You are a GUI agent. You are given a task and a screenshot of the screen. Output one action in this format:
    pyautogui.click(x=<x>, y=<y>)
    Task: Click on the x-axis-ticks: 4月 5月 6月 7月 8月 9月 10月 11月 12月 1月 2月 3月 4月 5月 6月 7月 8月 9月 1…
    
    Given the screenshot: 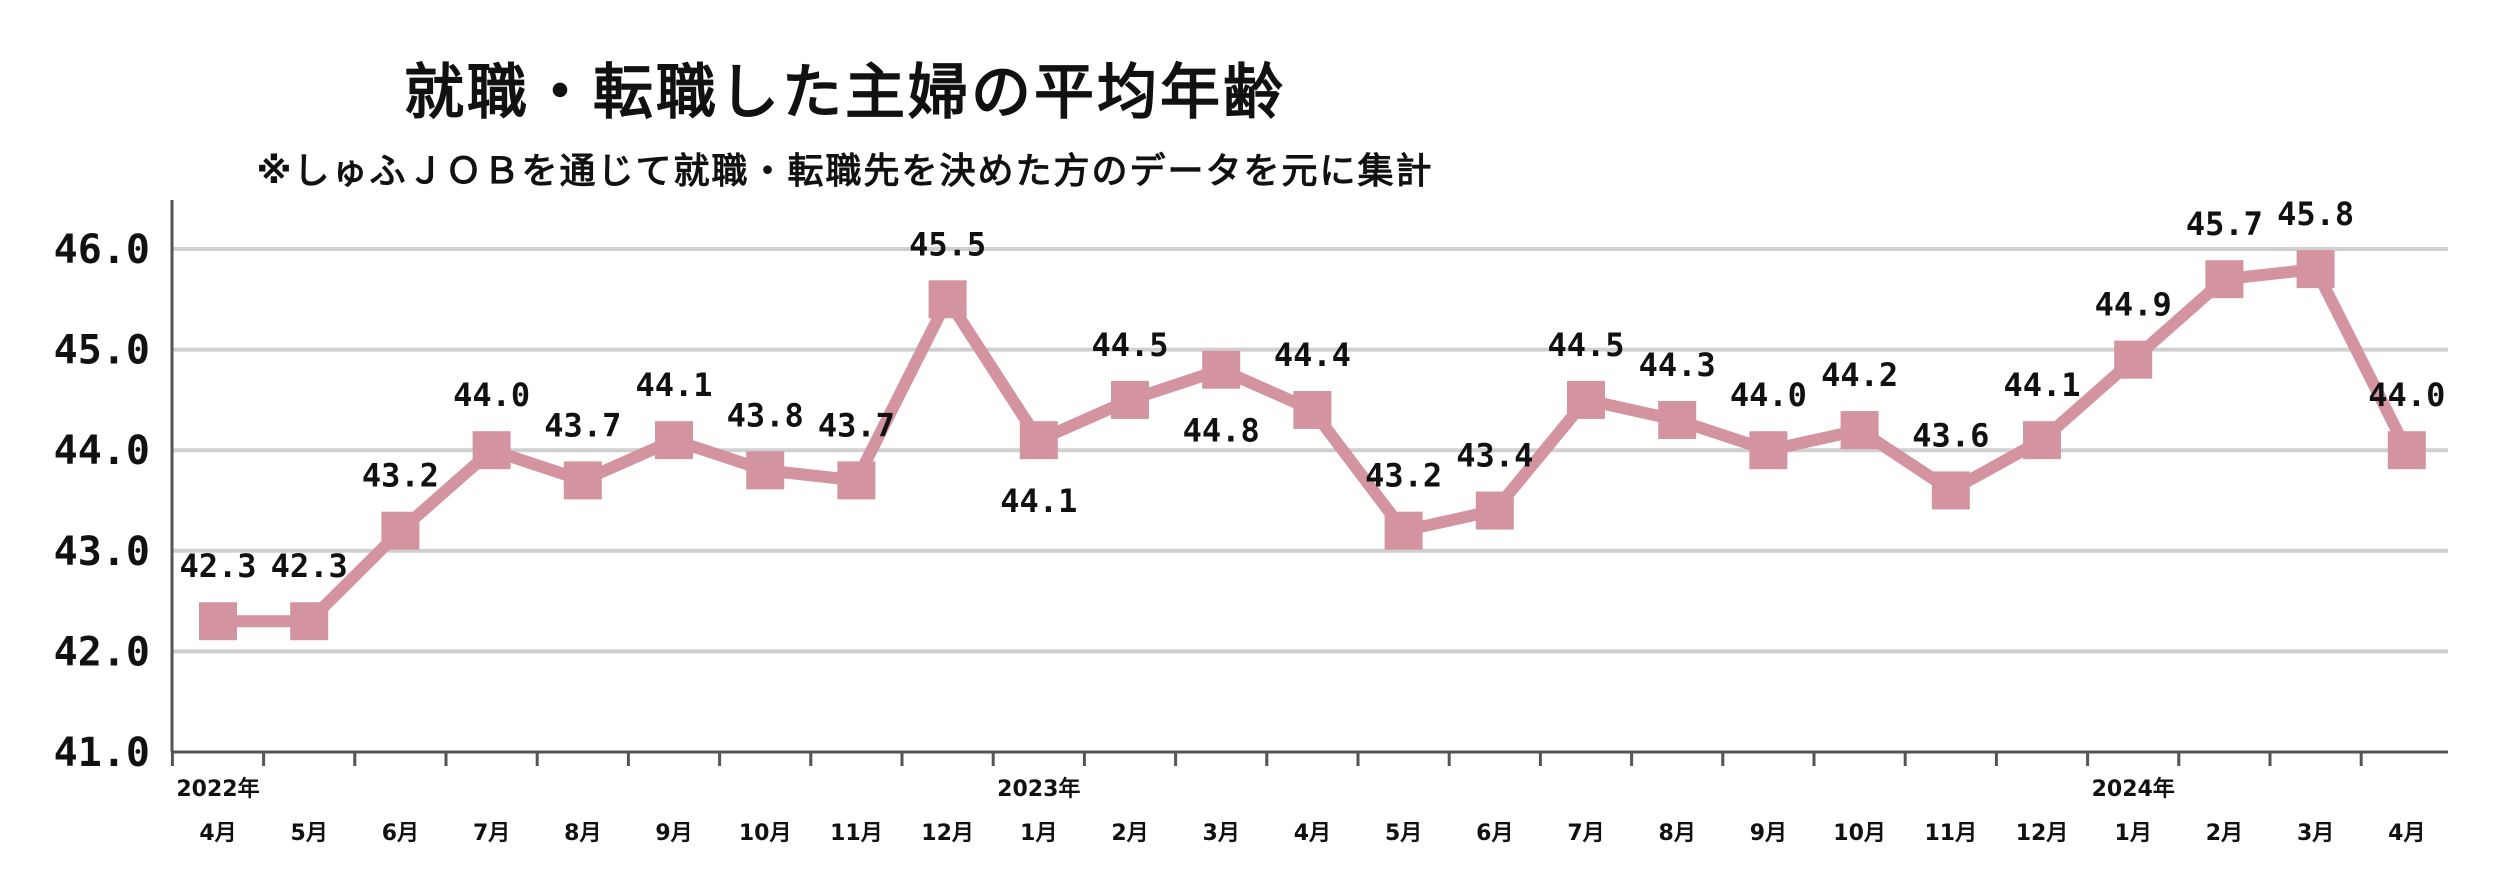 What is the action you would take?
    pyautogui.click(x=1297, y=799)
    